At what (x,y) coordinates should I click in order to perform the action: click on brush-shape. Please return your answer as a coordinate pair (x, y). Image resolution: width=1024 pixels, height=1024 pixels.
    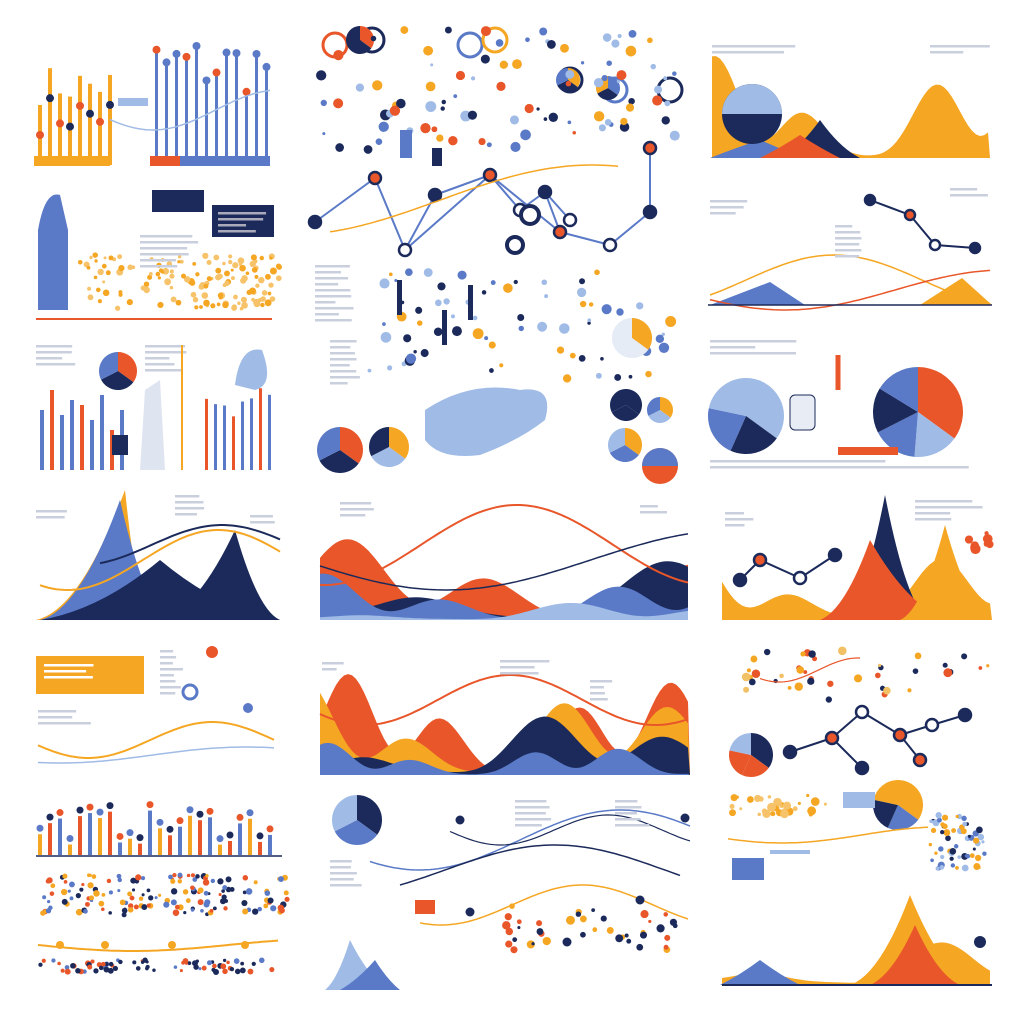
    Looking at the image, I should click on (53, 252).